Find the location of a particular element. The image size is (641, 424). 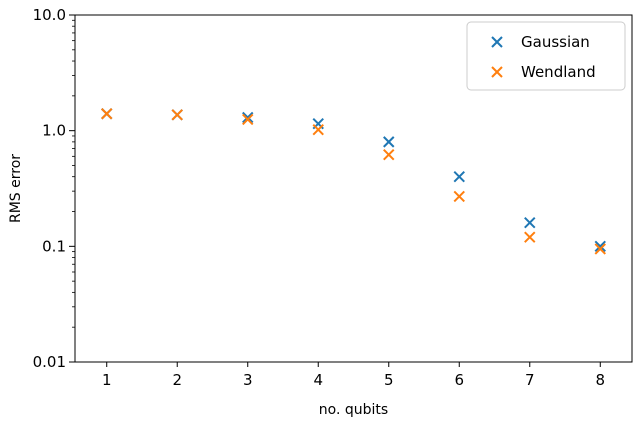

legend-marker-wendland is located at coordinates (497, 72).